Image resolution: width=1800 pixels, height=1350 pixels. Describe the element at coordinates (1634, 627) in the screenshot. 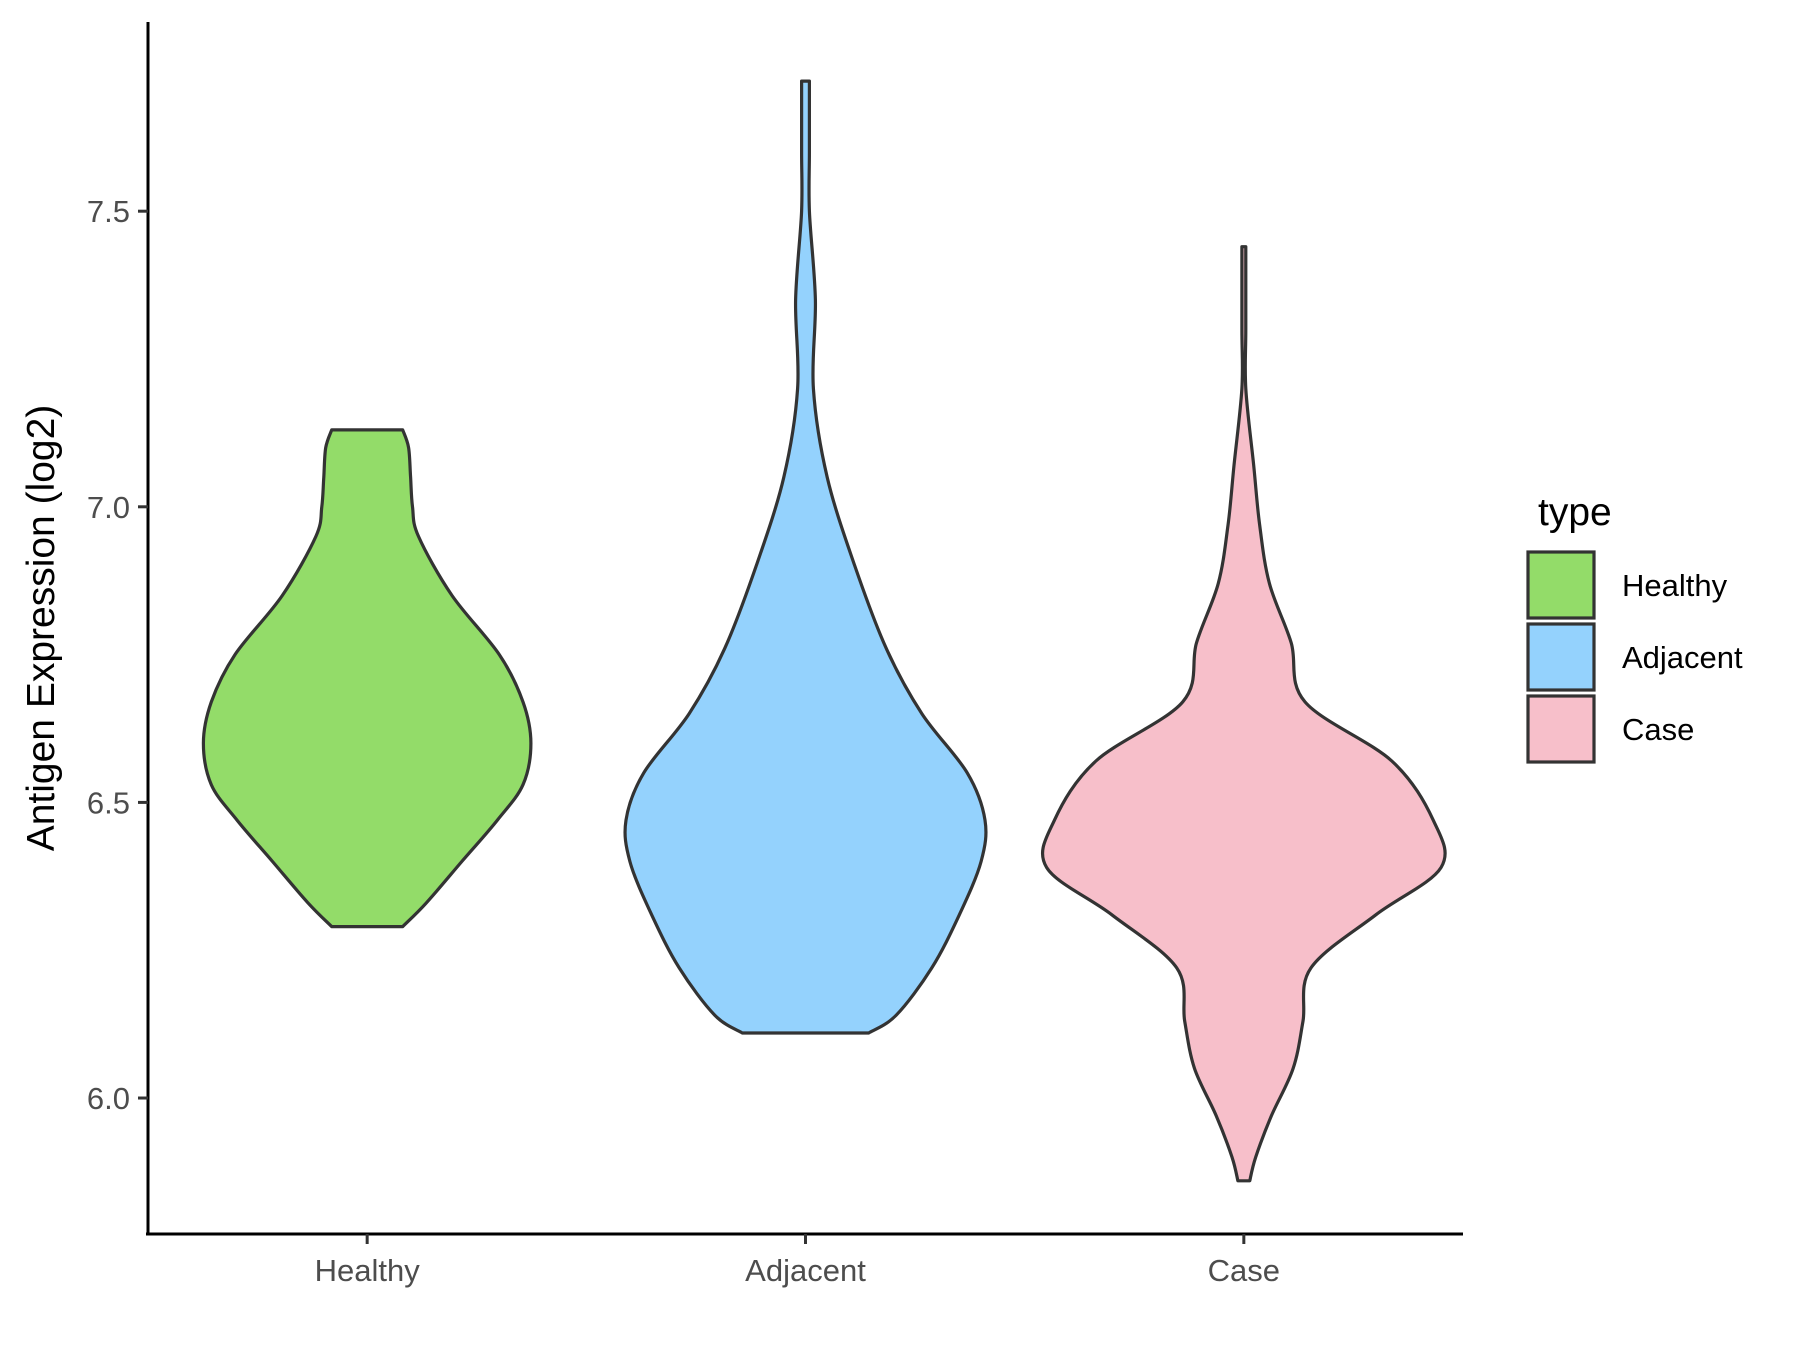

I see `legend: type Healthy Adjacent Case` at that location.